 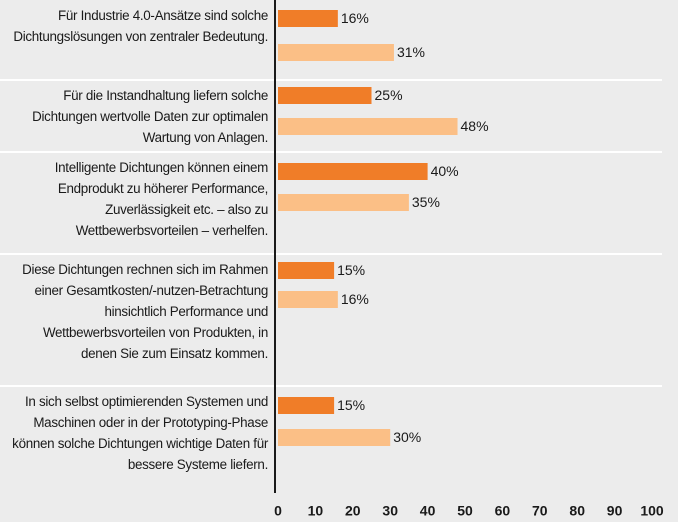 I want to click on x-tick-label: 30, so click(x=390, y=511).